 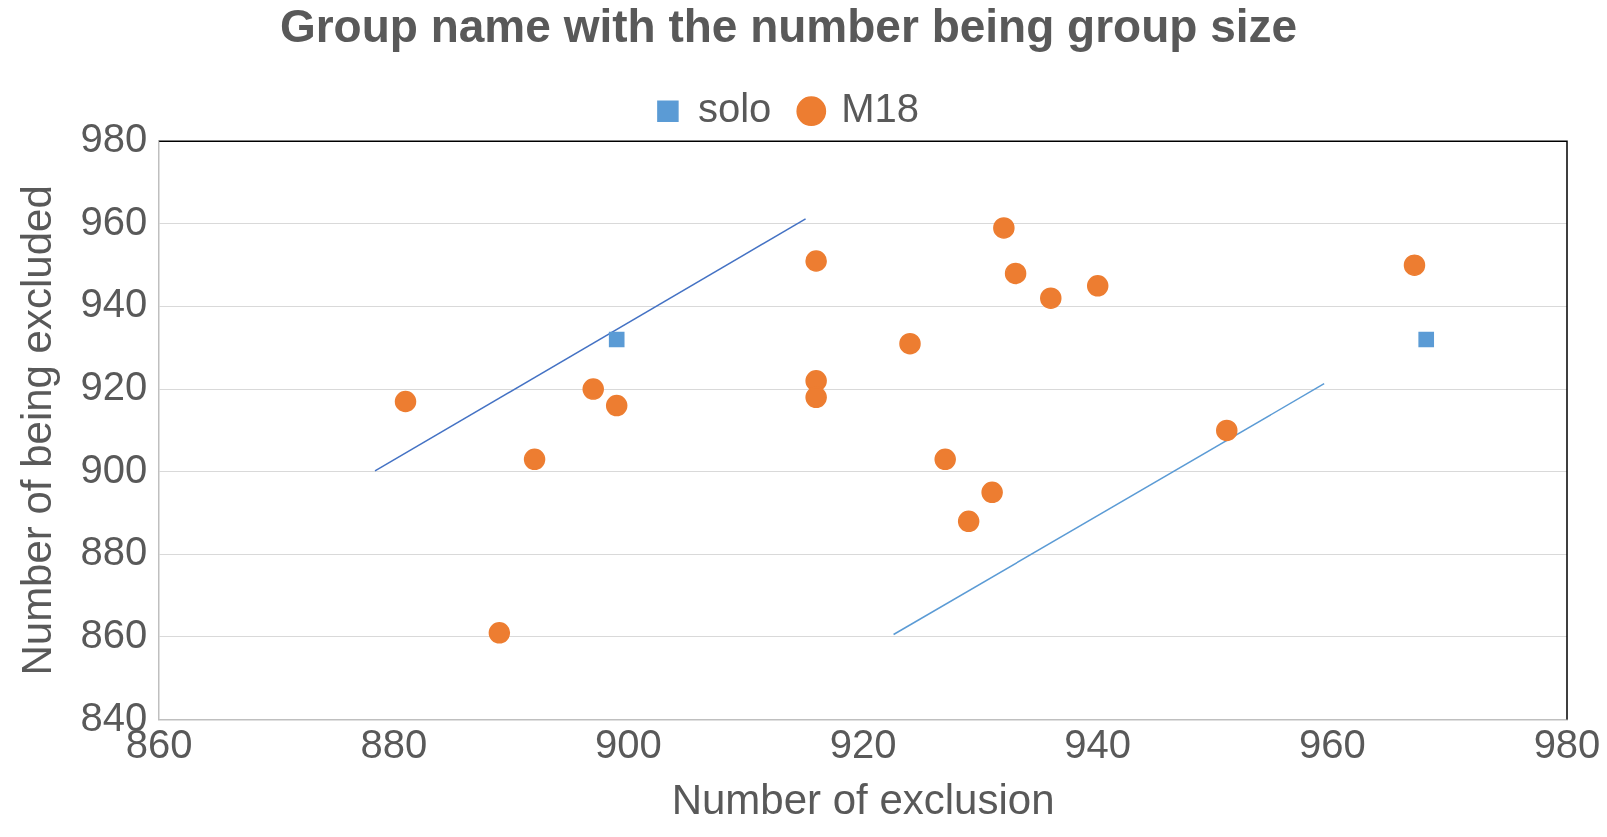 What do you see at coordinates (788, 26) in the screenshot?
I see `chart-title: Group name with the number being group size` at bounding box center [788, 26].